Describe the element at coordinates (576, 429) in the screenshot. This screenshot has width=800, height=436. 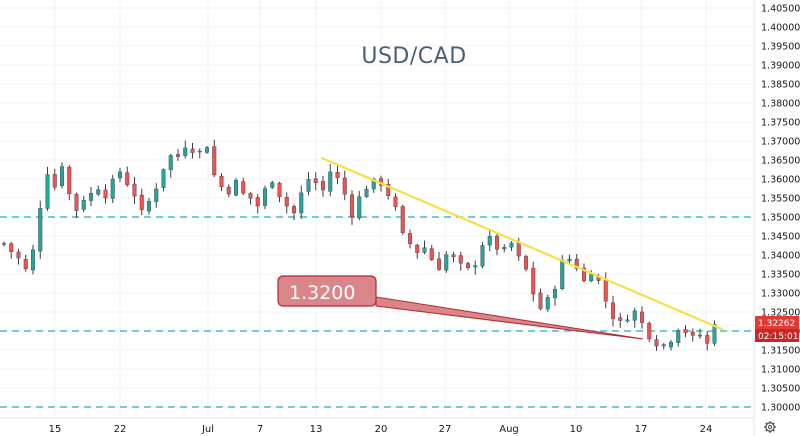
I see `x-tick-label: 10` at that location.